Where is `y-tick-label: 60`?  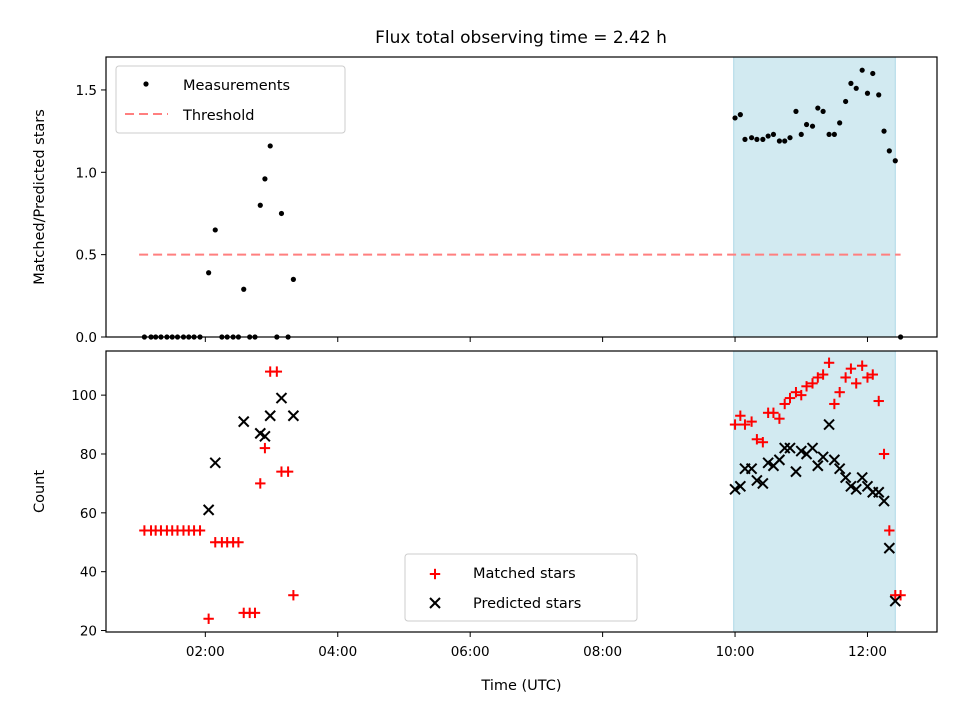 y-tick-label: 60 is located at coordinates (88, 514).